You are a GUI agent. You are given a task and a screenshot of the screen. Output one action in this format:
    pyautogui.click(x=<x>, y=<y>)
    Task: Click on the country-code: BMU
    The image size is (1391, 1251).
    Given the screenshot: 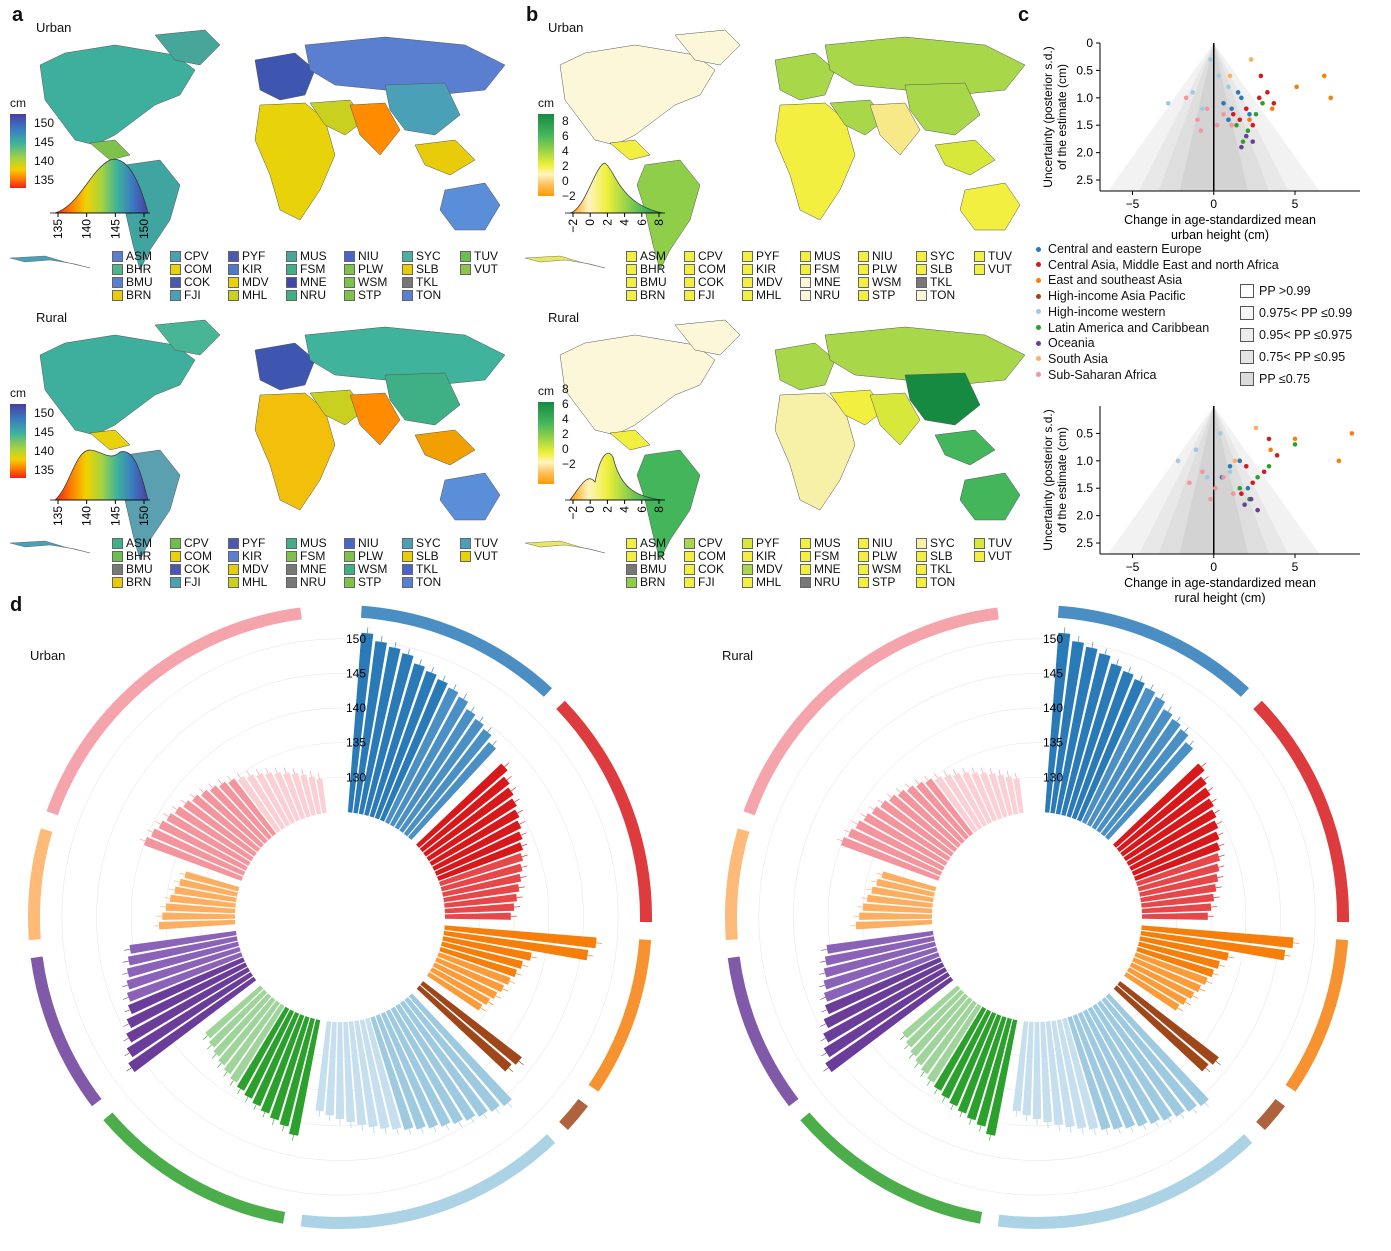 What is the action you would take?
    pyautogui.click(x=139, y=569)
    